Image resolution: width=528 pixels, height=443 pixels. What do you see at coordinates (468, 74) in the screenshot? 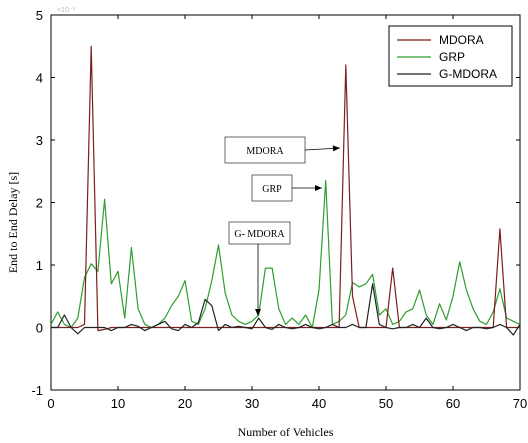
I see `legend-label: G-MDORA` at bounding box center [468, 74].